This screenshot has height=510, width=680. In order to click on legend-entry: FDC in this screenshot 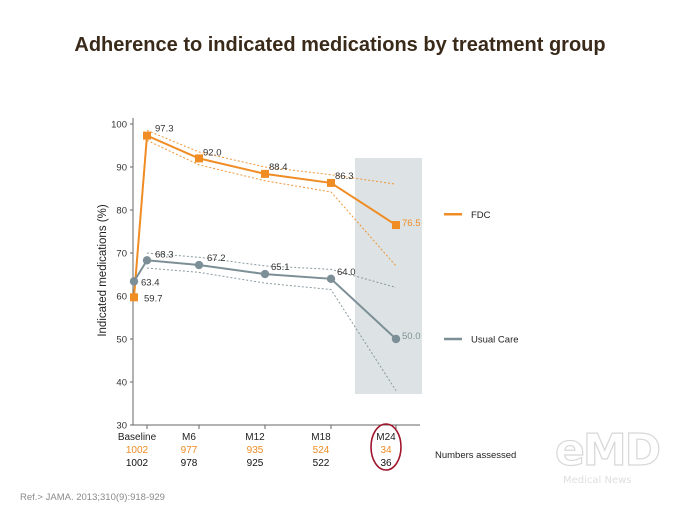, I will do `click(481, 215)`.